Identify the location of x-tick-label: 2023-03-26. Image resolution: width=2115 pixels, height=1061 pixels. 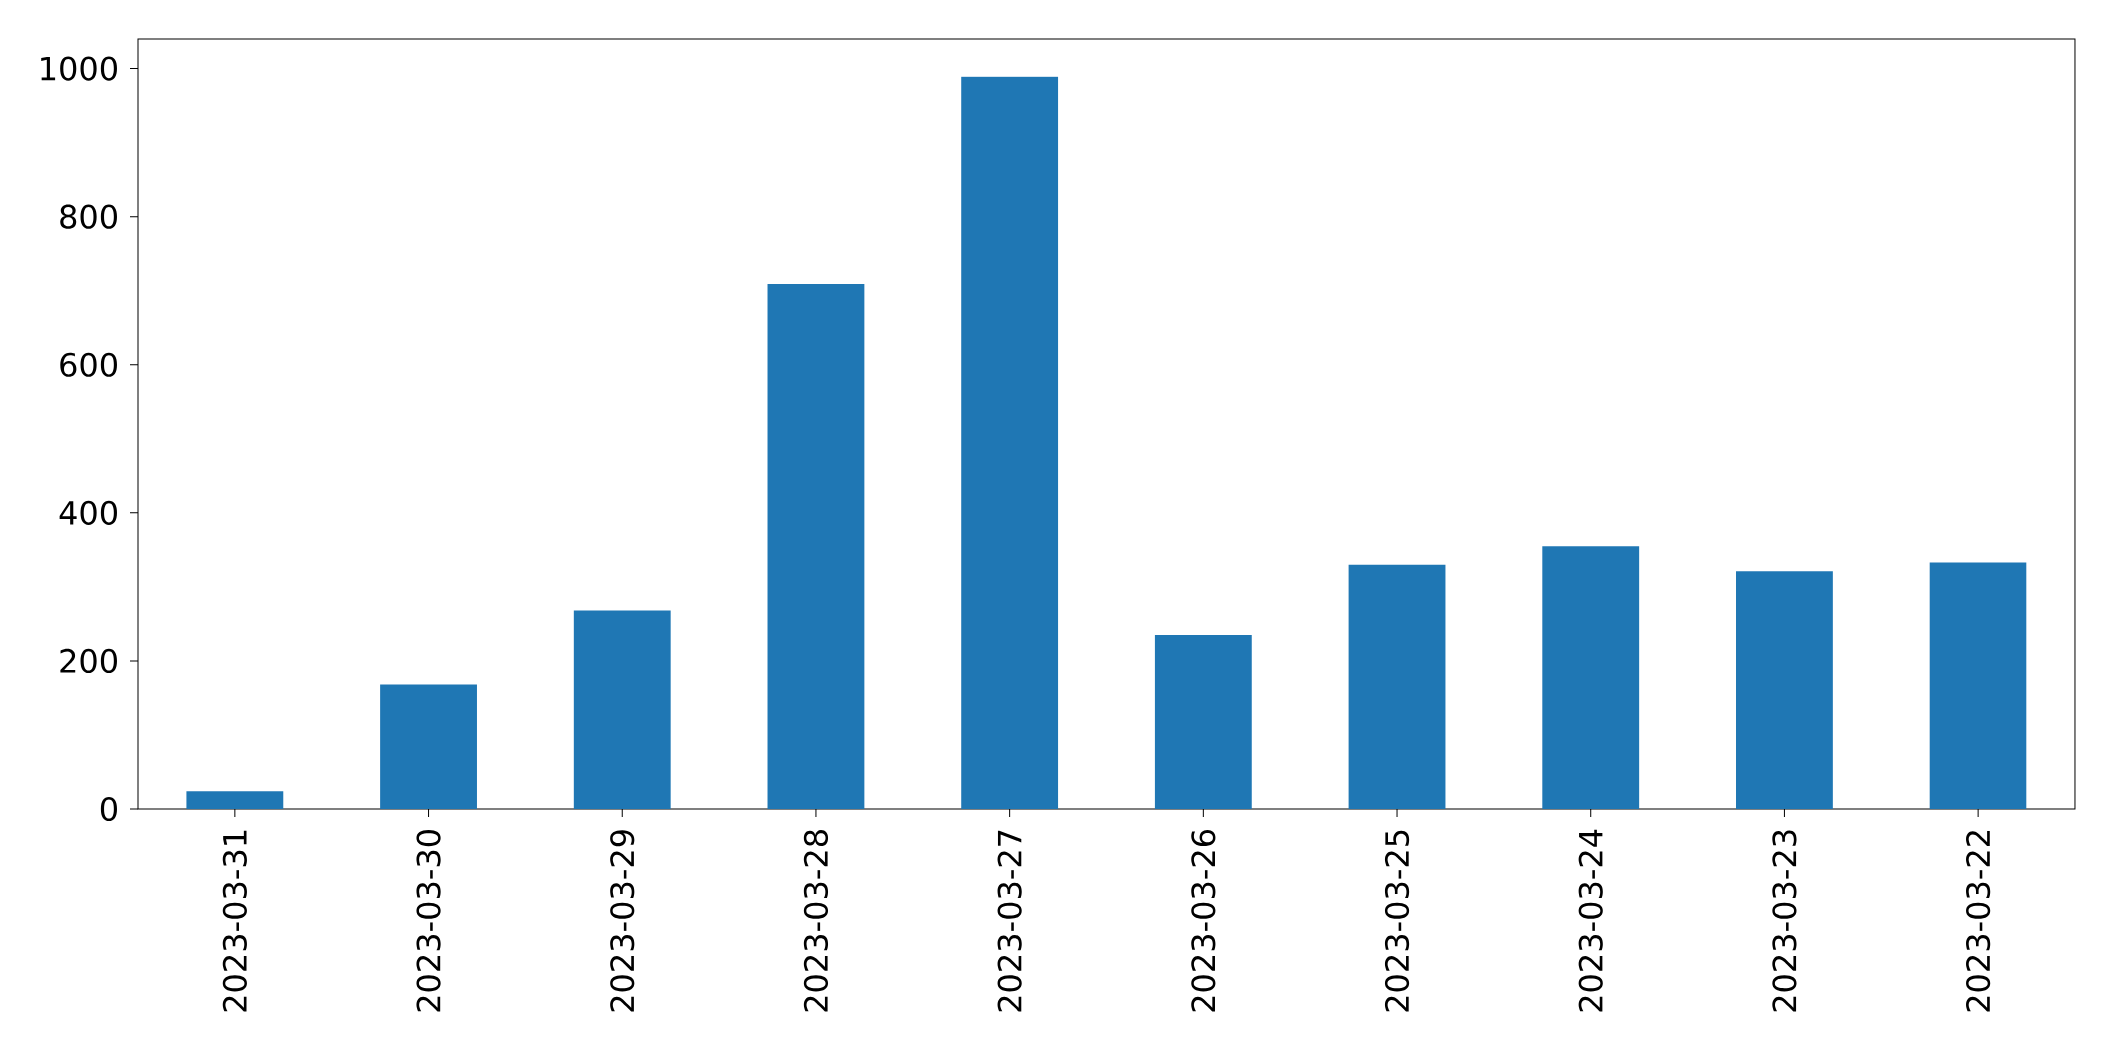
(1203, 920).